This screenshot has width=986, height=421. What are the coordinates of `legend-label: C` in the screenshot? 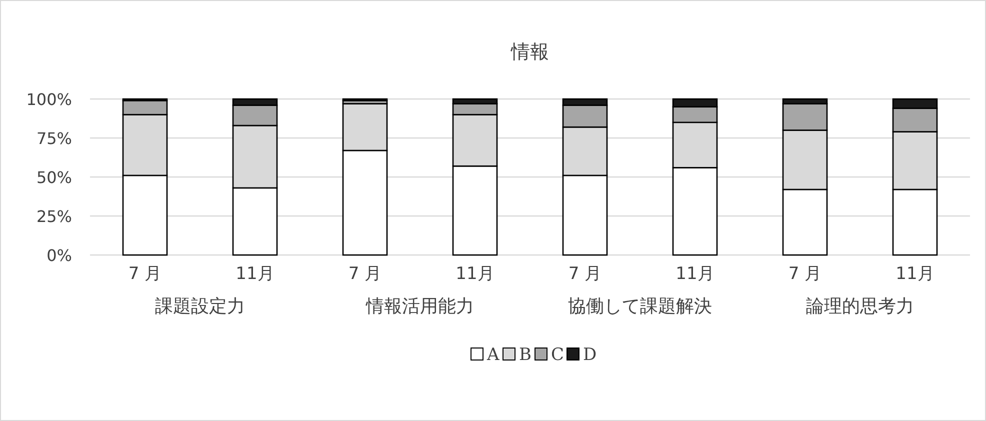 It's located at (557, 355).